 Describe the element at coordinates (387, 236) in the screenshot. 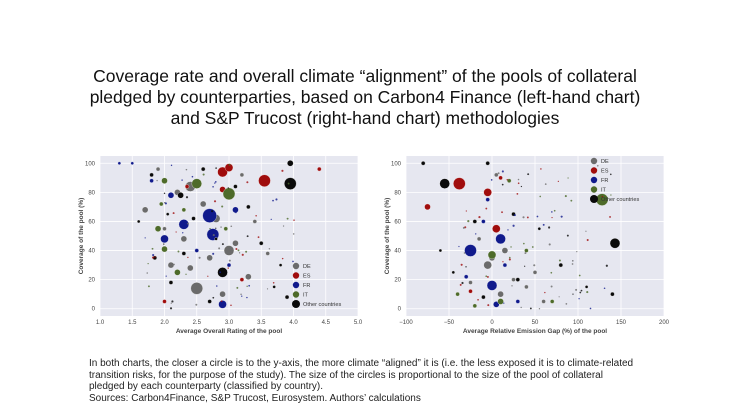

I see `y-axis-label: Coverage of the pool (%)` at that location.